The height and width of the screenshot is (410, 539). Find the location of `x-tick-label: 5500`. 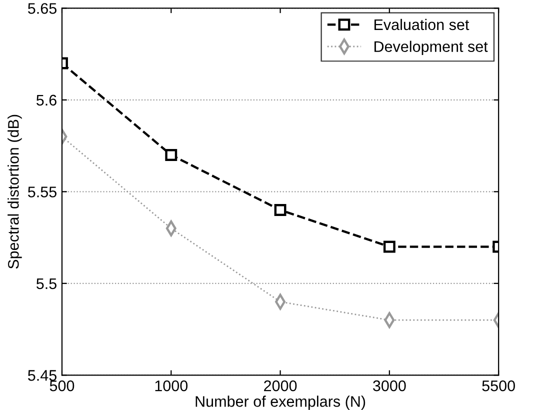

x-tick-label: 5500 is located at coordinates (498, 386).